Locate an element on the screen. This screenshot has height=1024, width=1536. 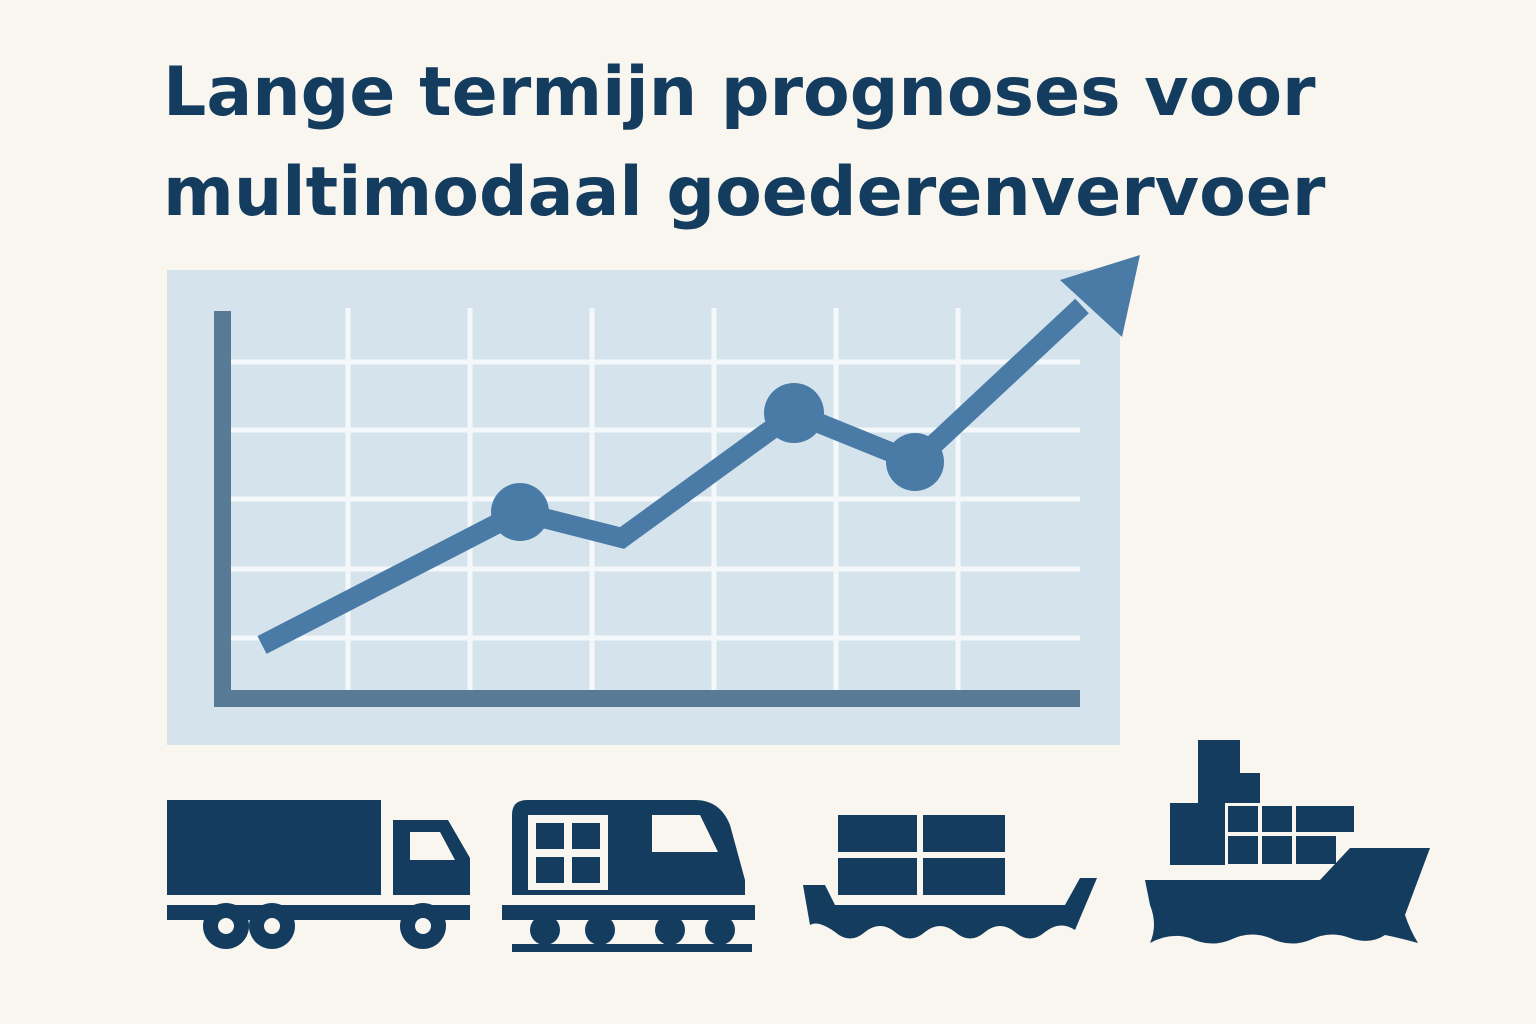
truck-icon is located at coordinates (318, 874).